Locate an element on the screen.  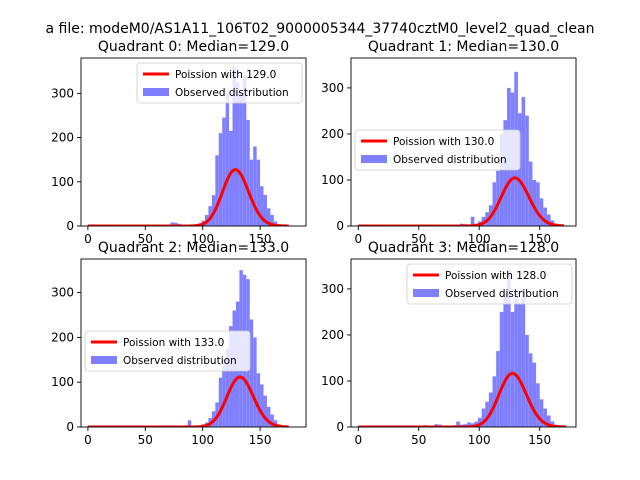
legend: Poission with 130.0 Observed distribution is located at coordinates (437, 150).